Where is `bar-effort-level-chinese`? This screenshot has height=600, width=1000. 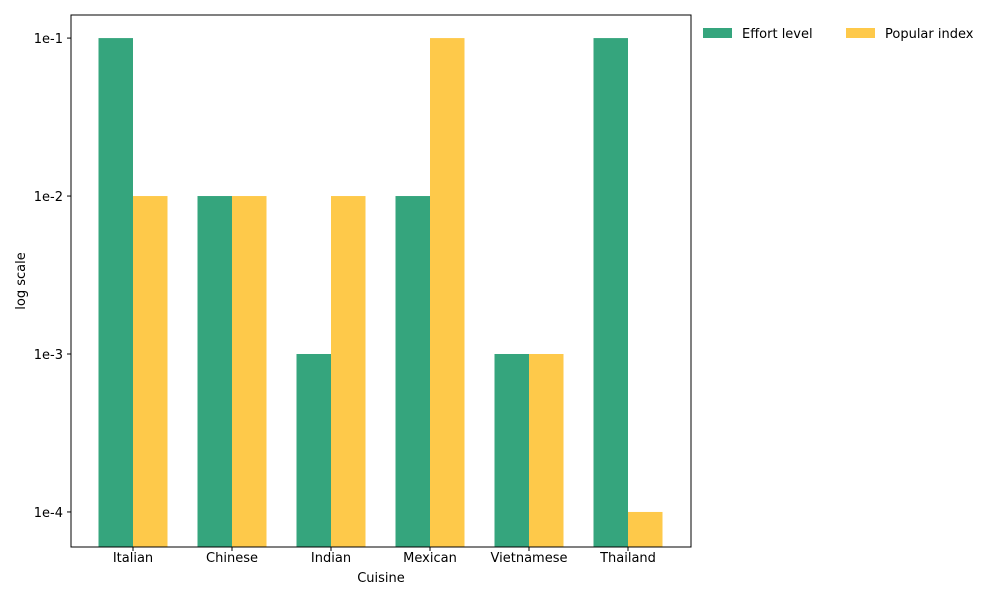
bar-effort-level-chinese is located at coordinates (214, 372).